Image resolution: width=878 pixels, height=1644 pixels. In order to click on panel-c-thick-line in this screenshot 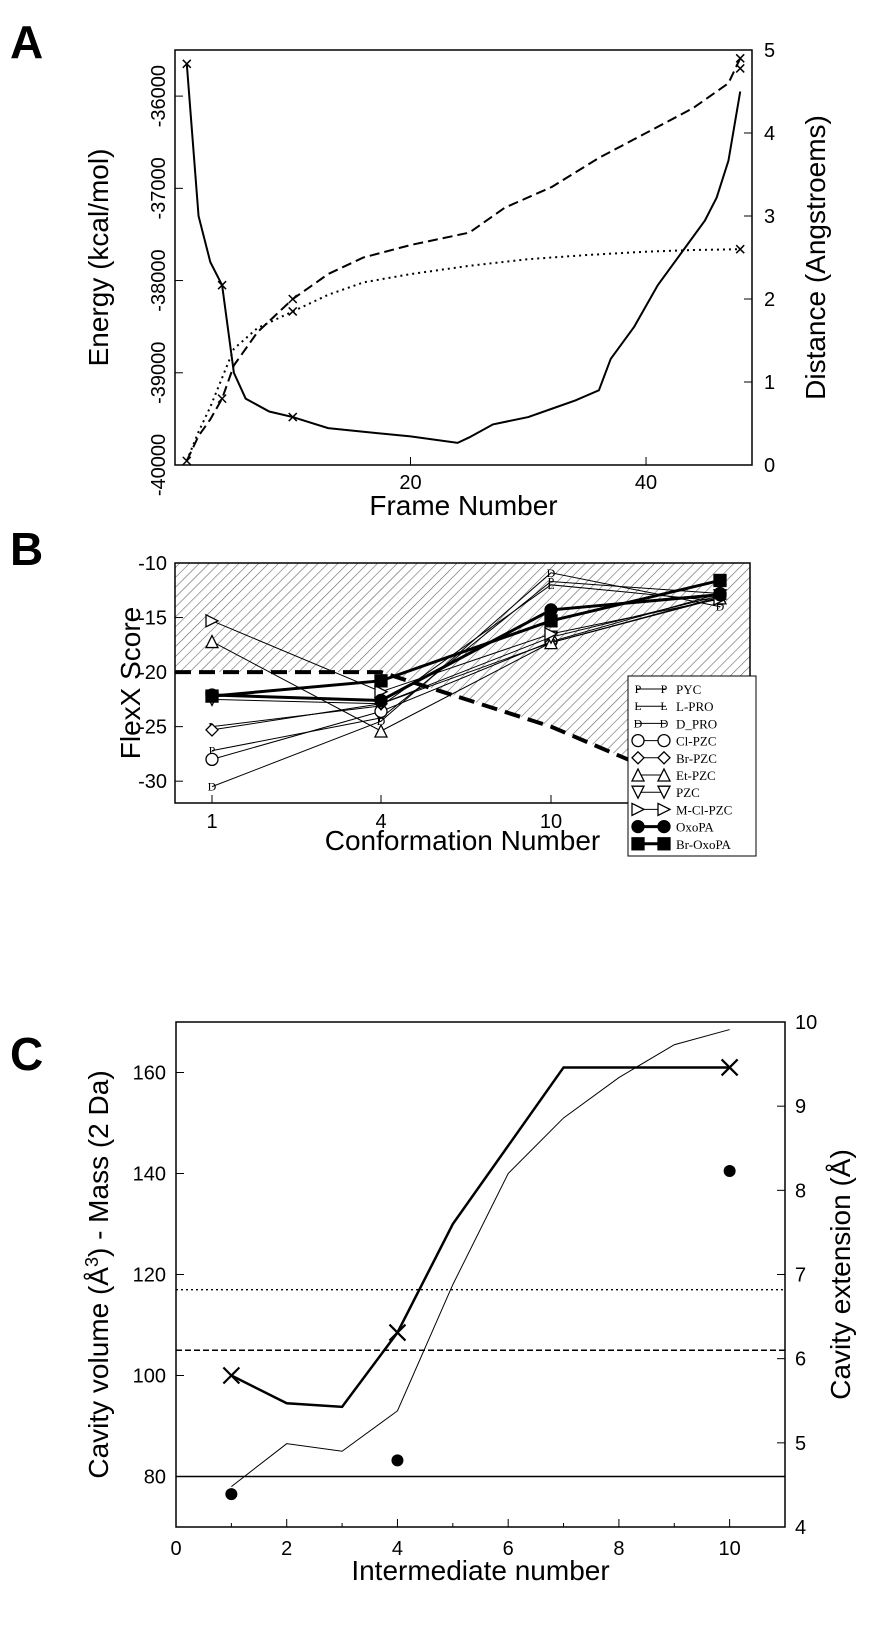, I will do `click(480, 1237)`.